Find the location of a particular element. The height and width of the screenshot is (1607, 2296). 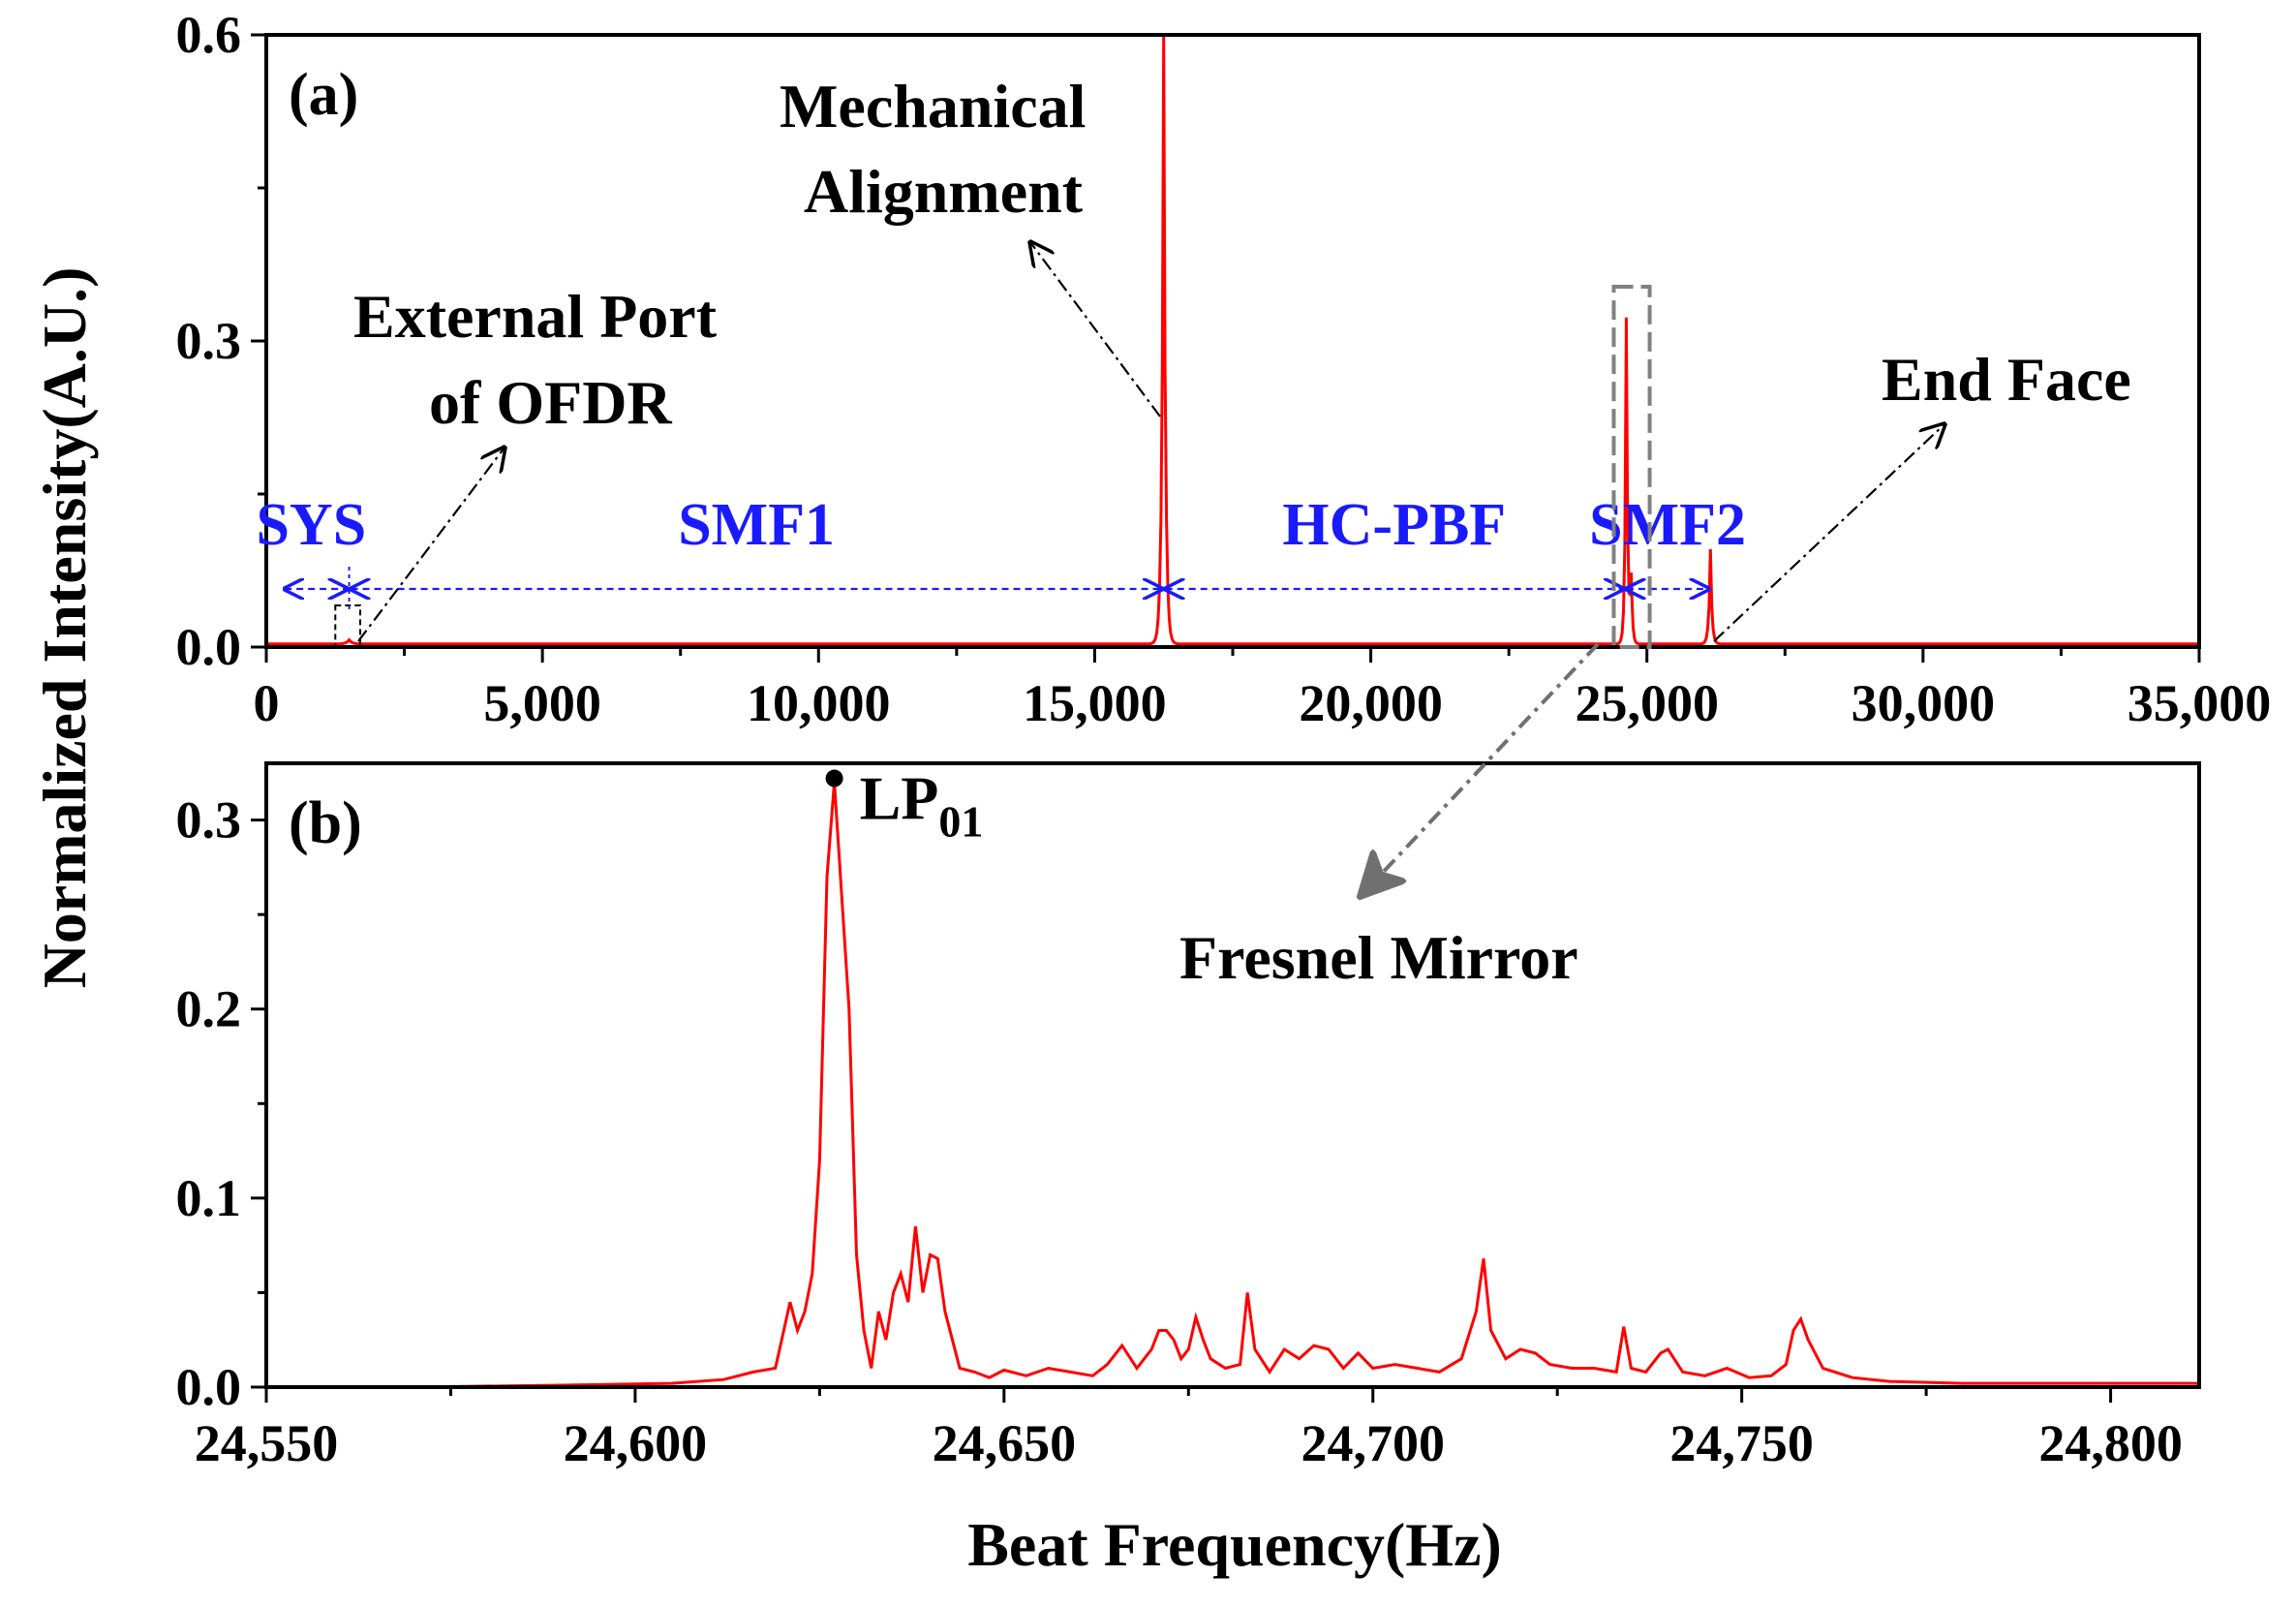

panel-b-x-tick-label: 24,650 is located at coordinates (1005, 1443).